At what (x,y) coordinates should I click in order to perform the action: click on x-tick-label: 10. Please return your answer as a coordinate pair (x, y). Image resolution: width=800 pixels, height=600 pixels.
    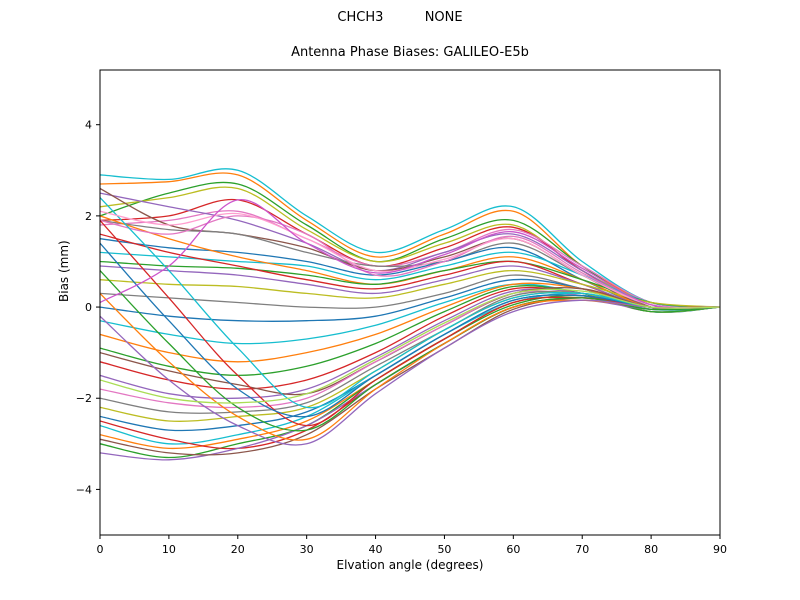
    Looking at the image, I should click on (169, 549).